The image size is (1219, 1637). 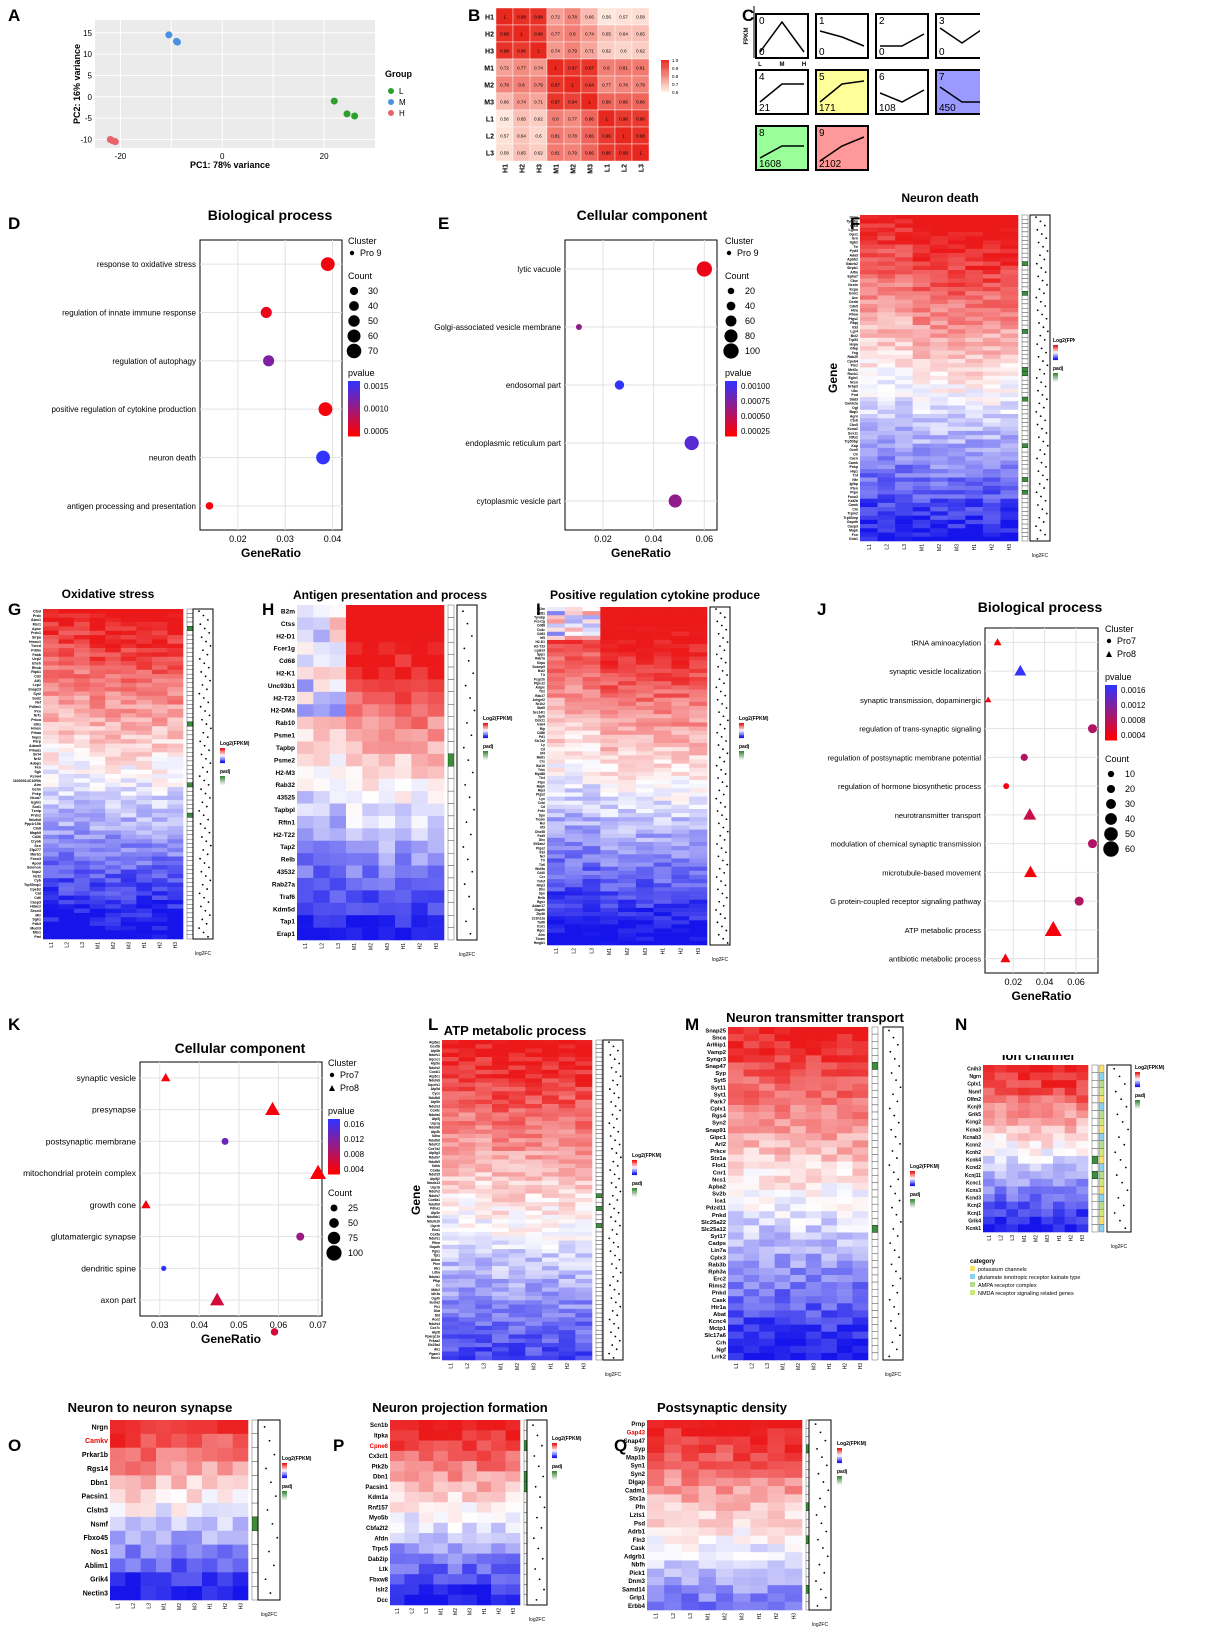 What do you see at coordinates (1111, 722) in the screenshot?
I see `dotplot-legend-gradient` at bounding box center [1111, 722].